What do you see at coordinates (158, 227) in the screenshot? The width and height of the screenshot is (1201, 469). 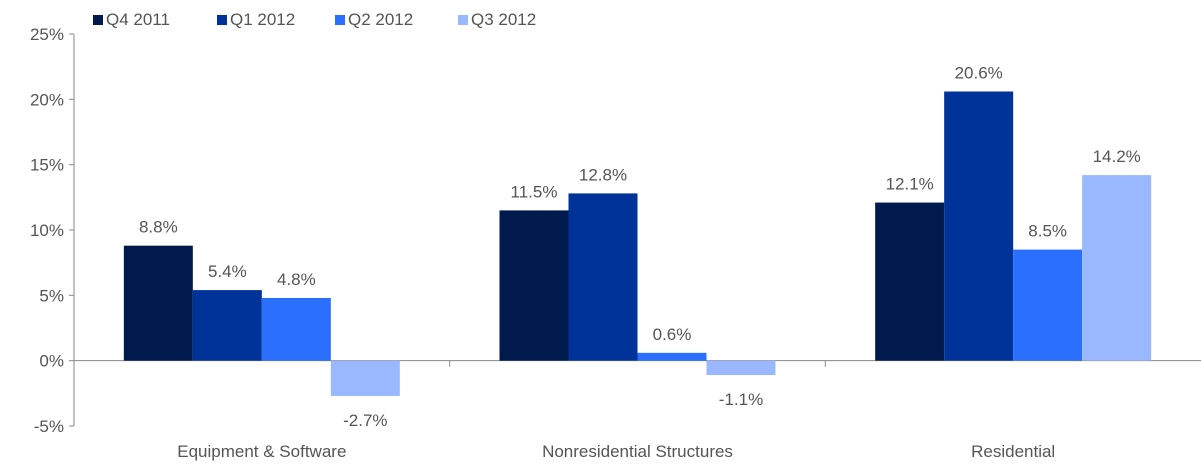 I see `data-label: 8.8%` at bounding box center [158, 227].